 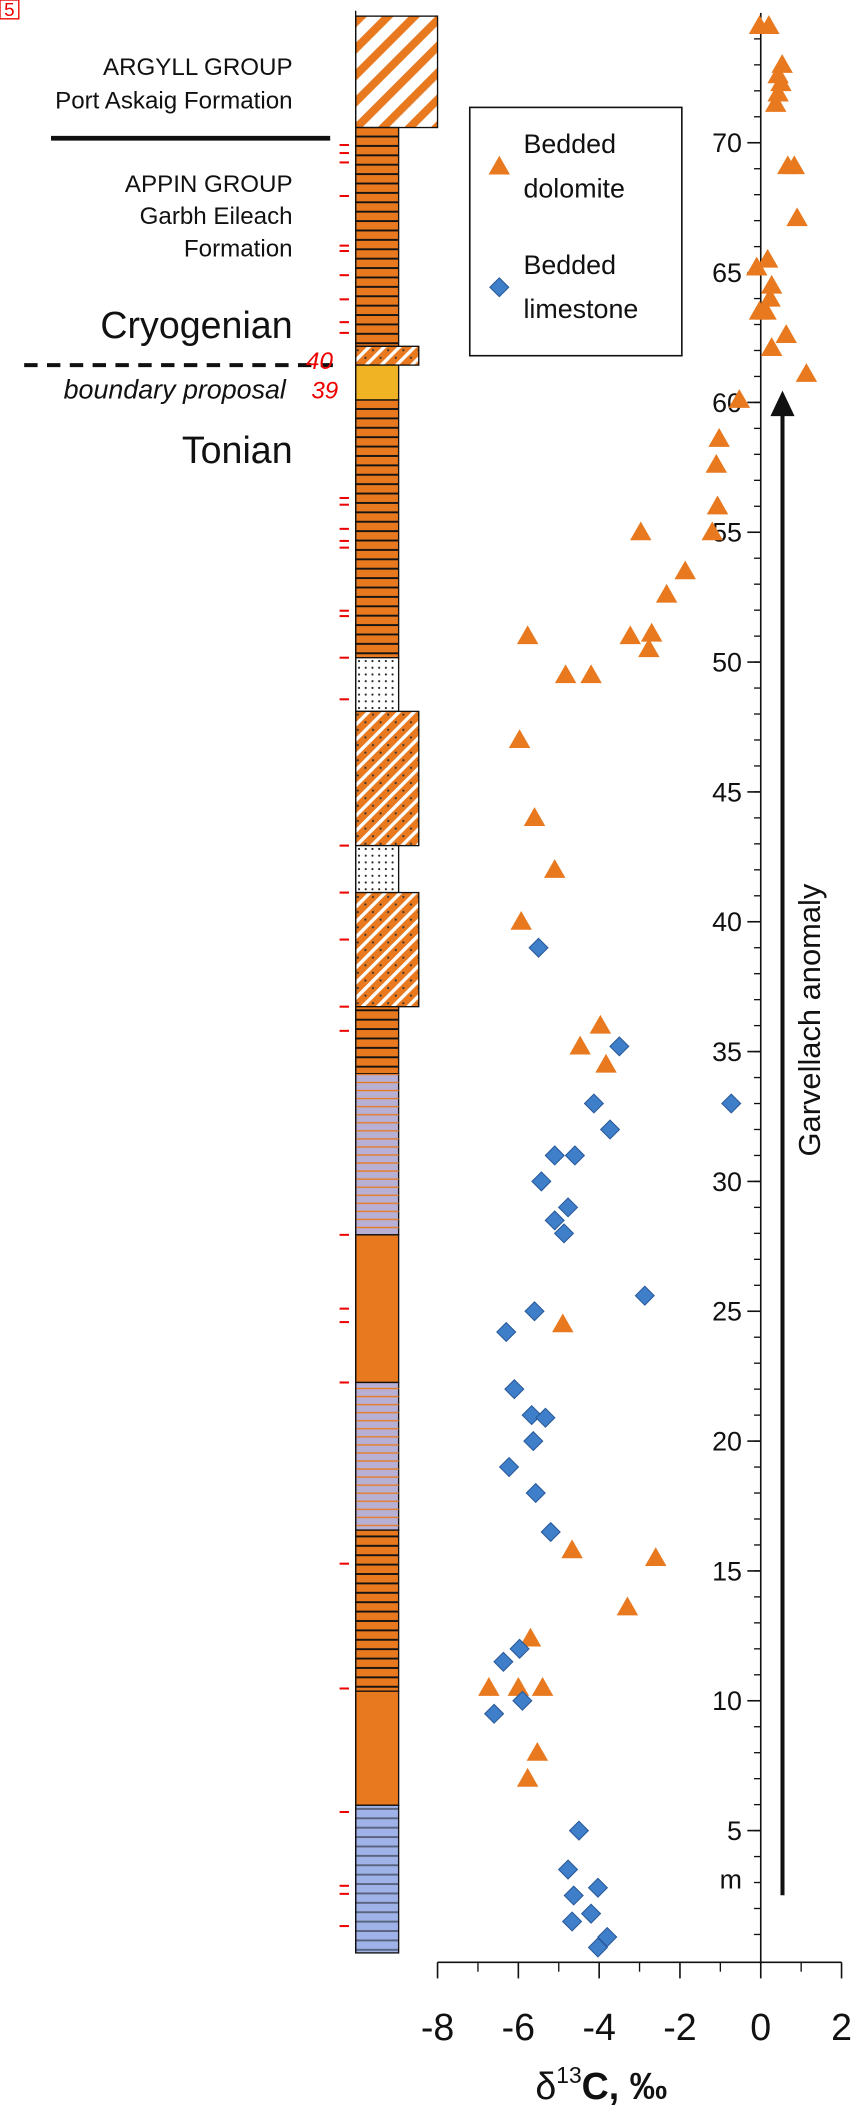 I want to click on x-tick-label: -6, so click(x=518, y=2027).